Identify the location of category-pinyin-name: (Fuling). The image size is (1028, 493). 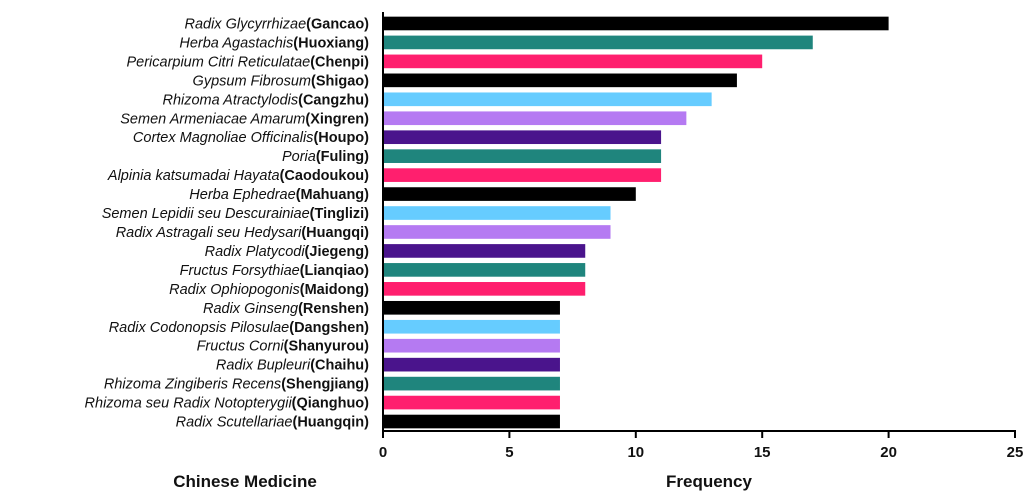
(342, 157).